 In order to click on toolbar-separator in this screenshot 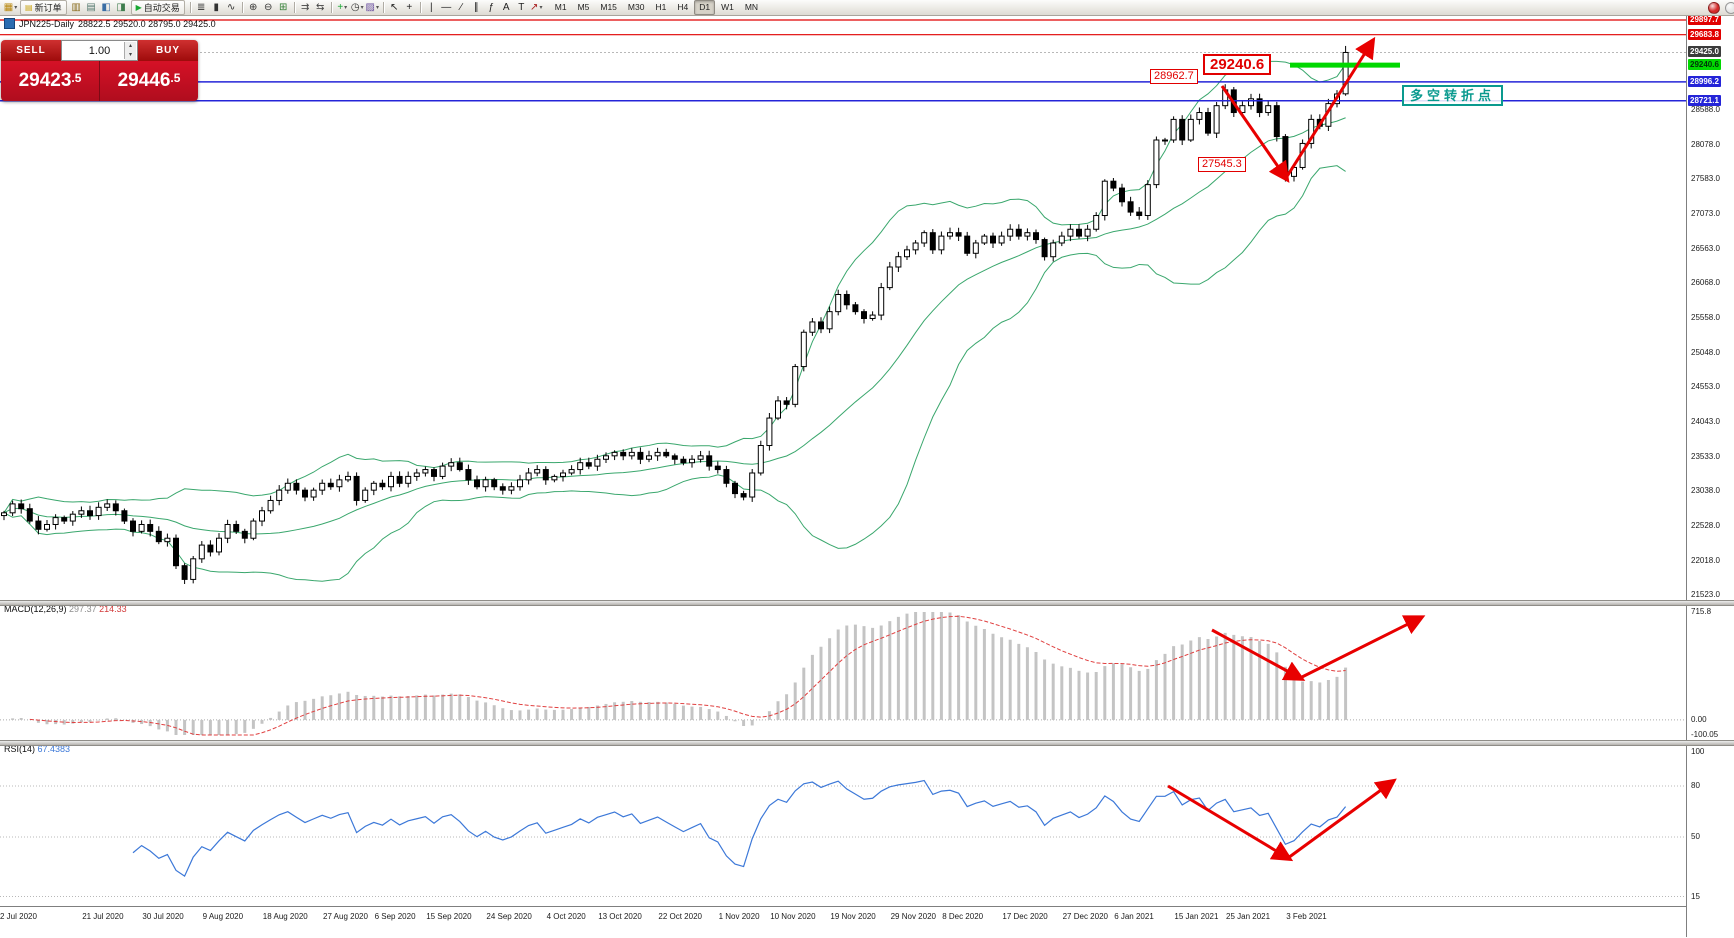, I will do `click(242, 7)`.